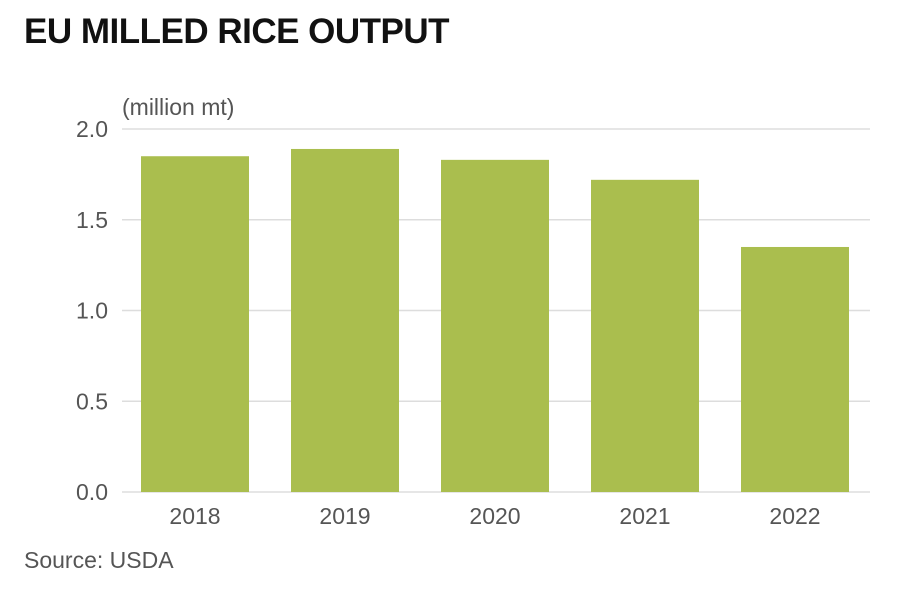  Describe the element at coordinates (178, 107) in the screenshot. I see `y-axis-unit-label: (million mt)` at that location.